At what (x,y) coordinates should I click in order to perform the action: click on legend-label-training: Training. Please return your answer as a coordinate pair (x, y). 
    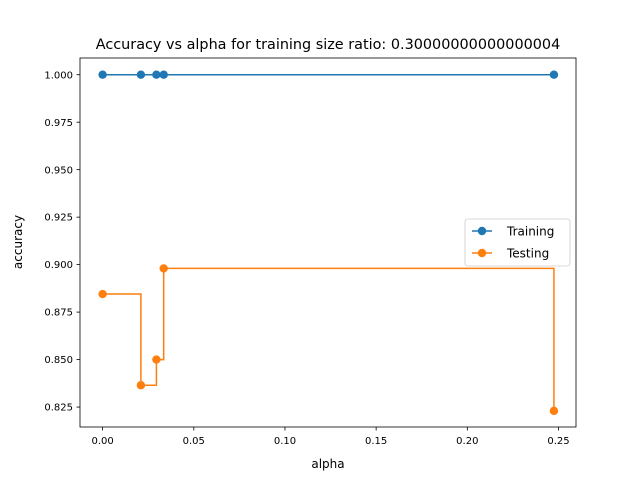
    Looking at the image, I should click on (530, 232).